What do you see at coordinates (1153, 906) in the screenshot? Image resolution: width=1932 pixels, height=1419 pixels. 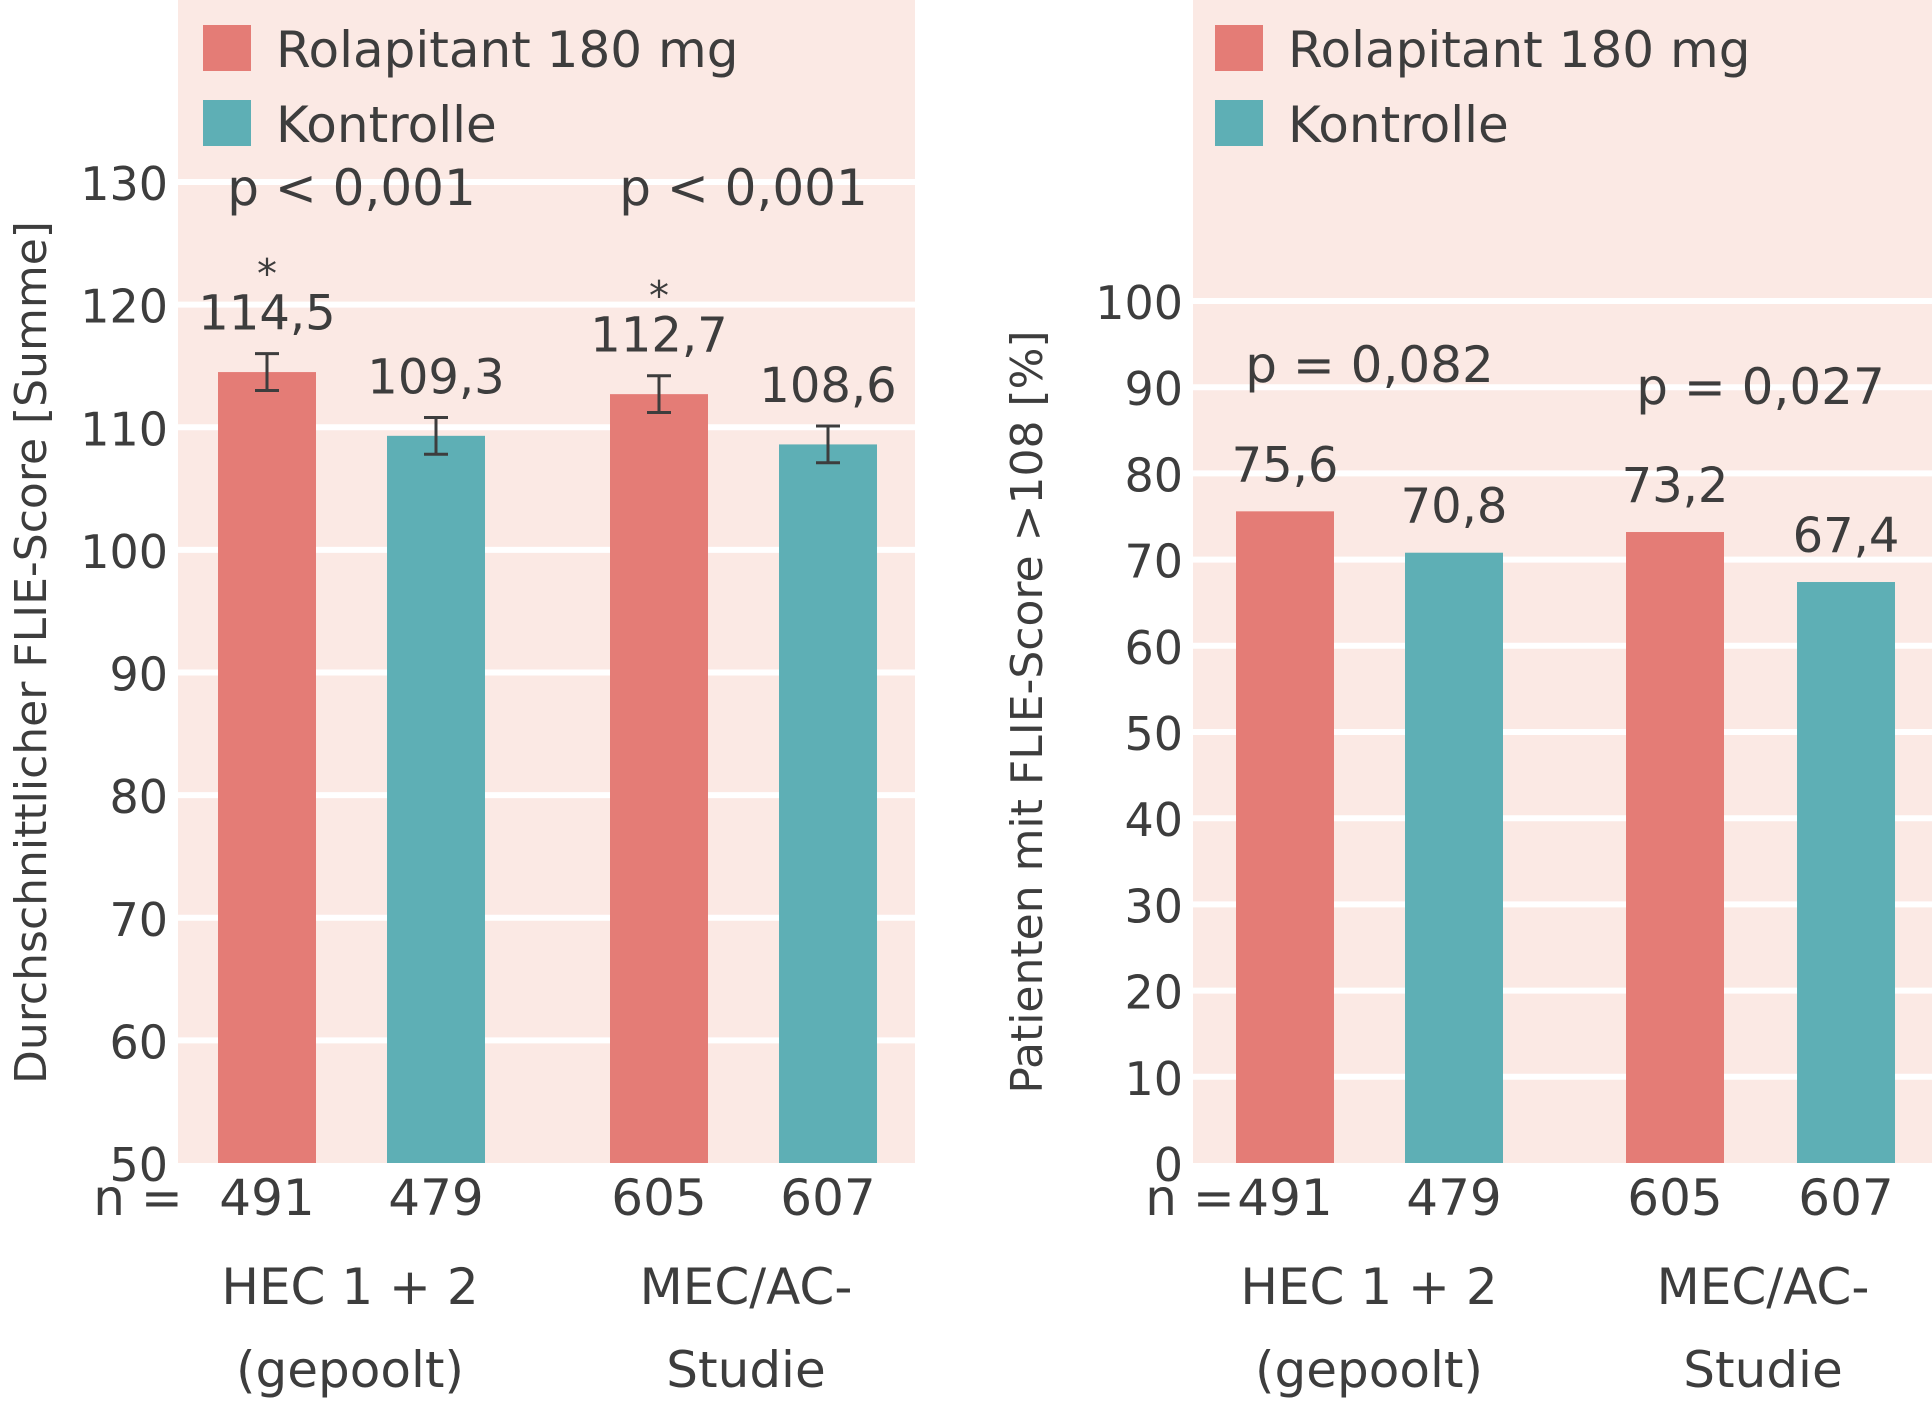 I see `y-tick-label: 30` at bounding box center [1153, 906].